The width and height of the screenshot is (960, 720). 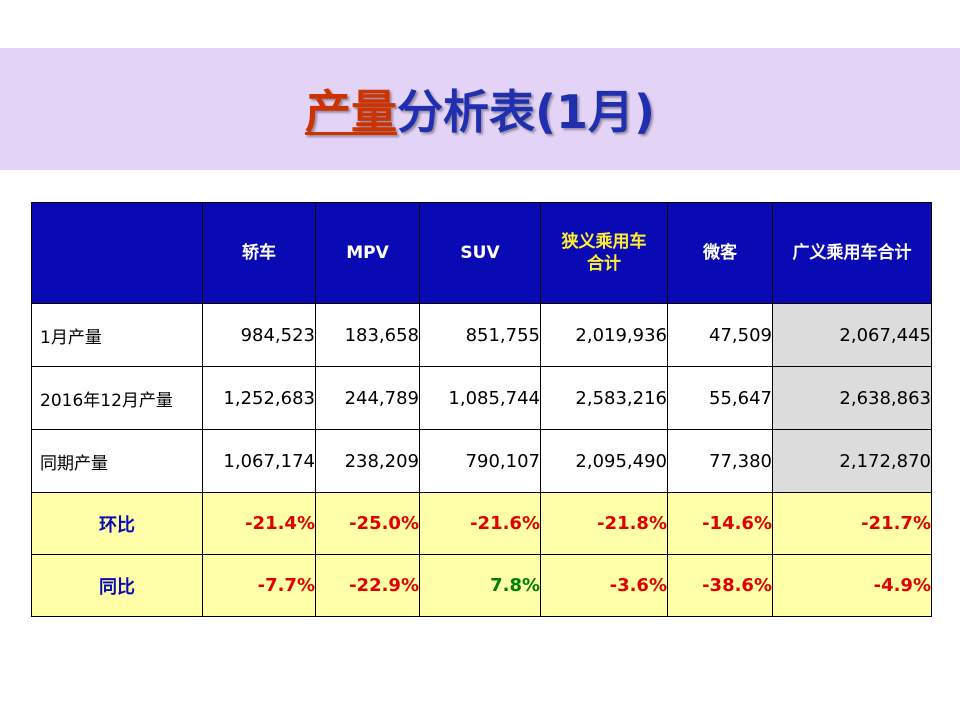 What do you see at coordinates (117, 335) in the screenshot?
I see `row-label: 1月产量` at bounding box center [117, 335].